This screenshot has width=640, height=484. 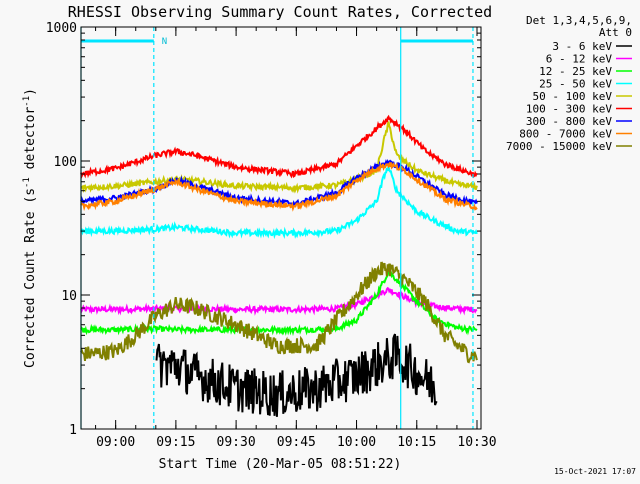 What do you see at coordinates (582, 46) in the screenshot?
I see `legend-label: 3 - 6 keV` at bounding box center [582, 46].